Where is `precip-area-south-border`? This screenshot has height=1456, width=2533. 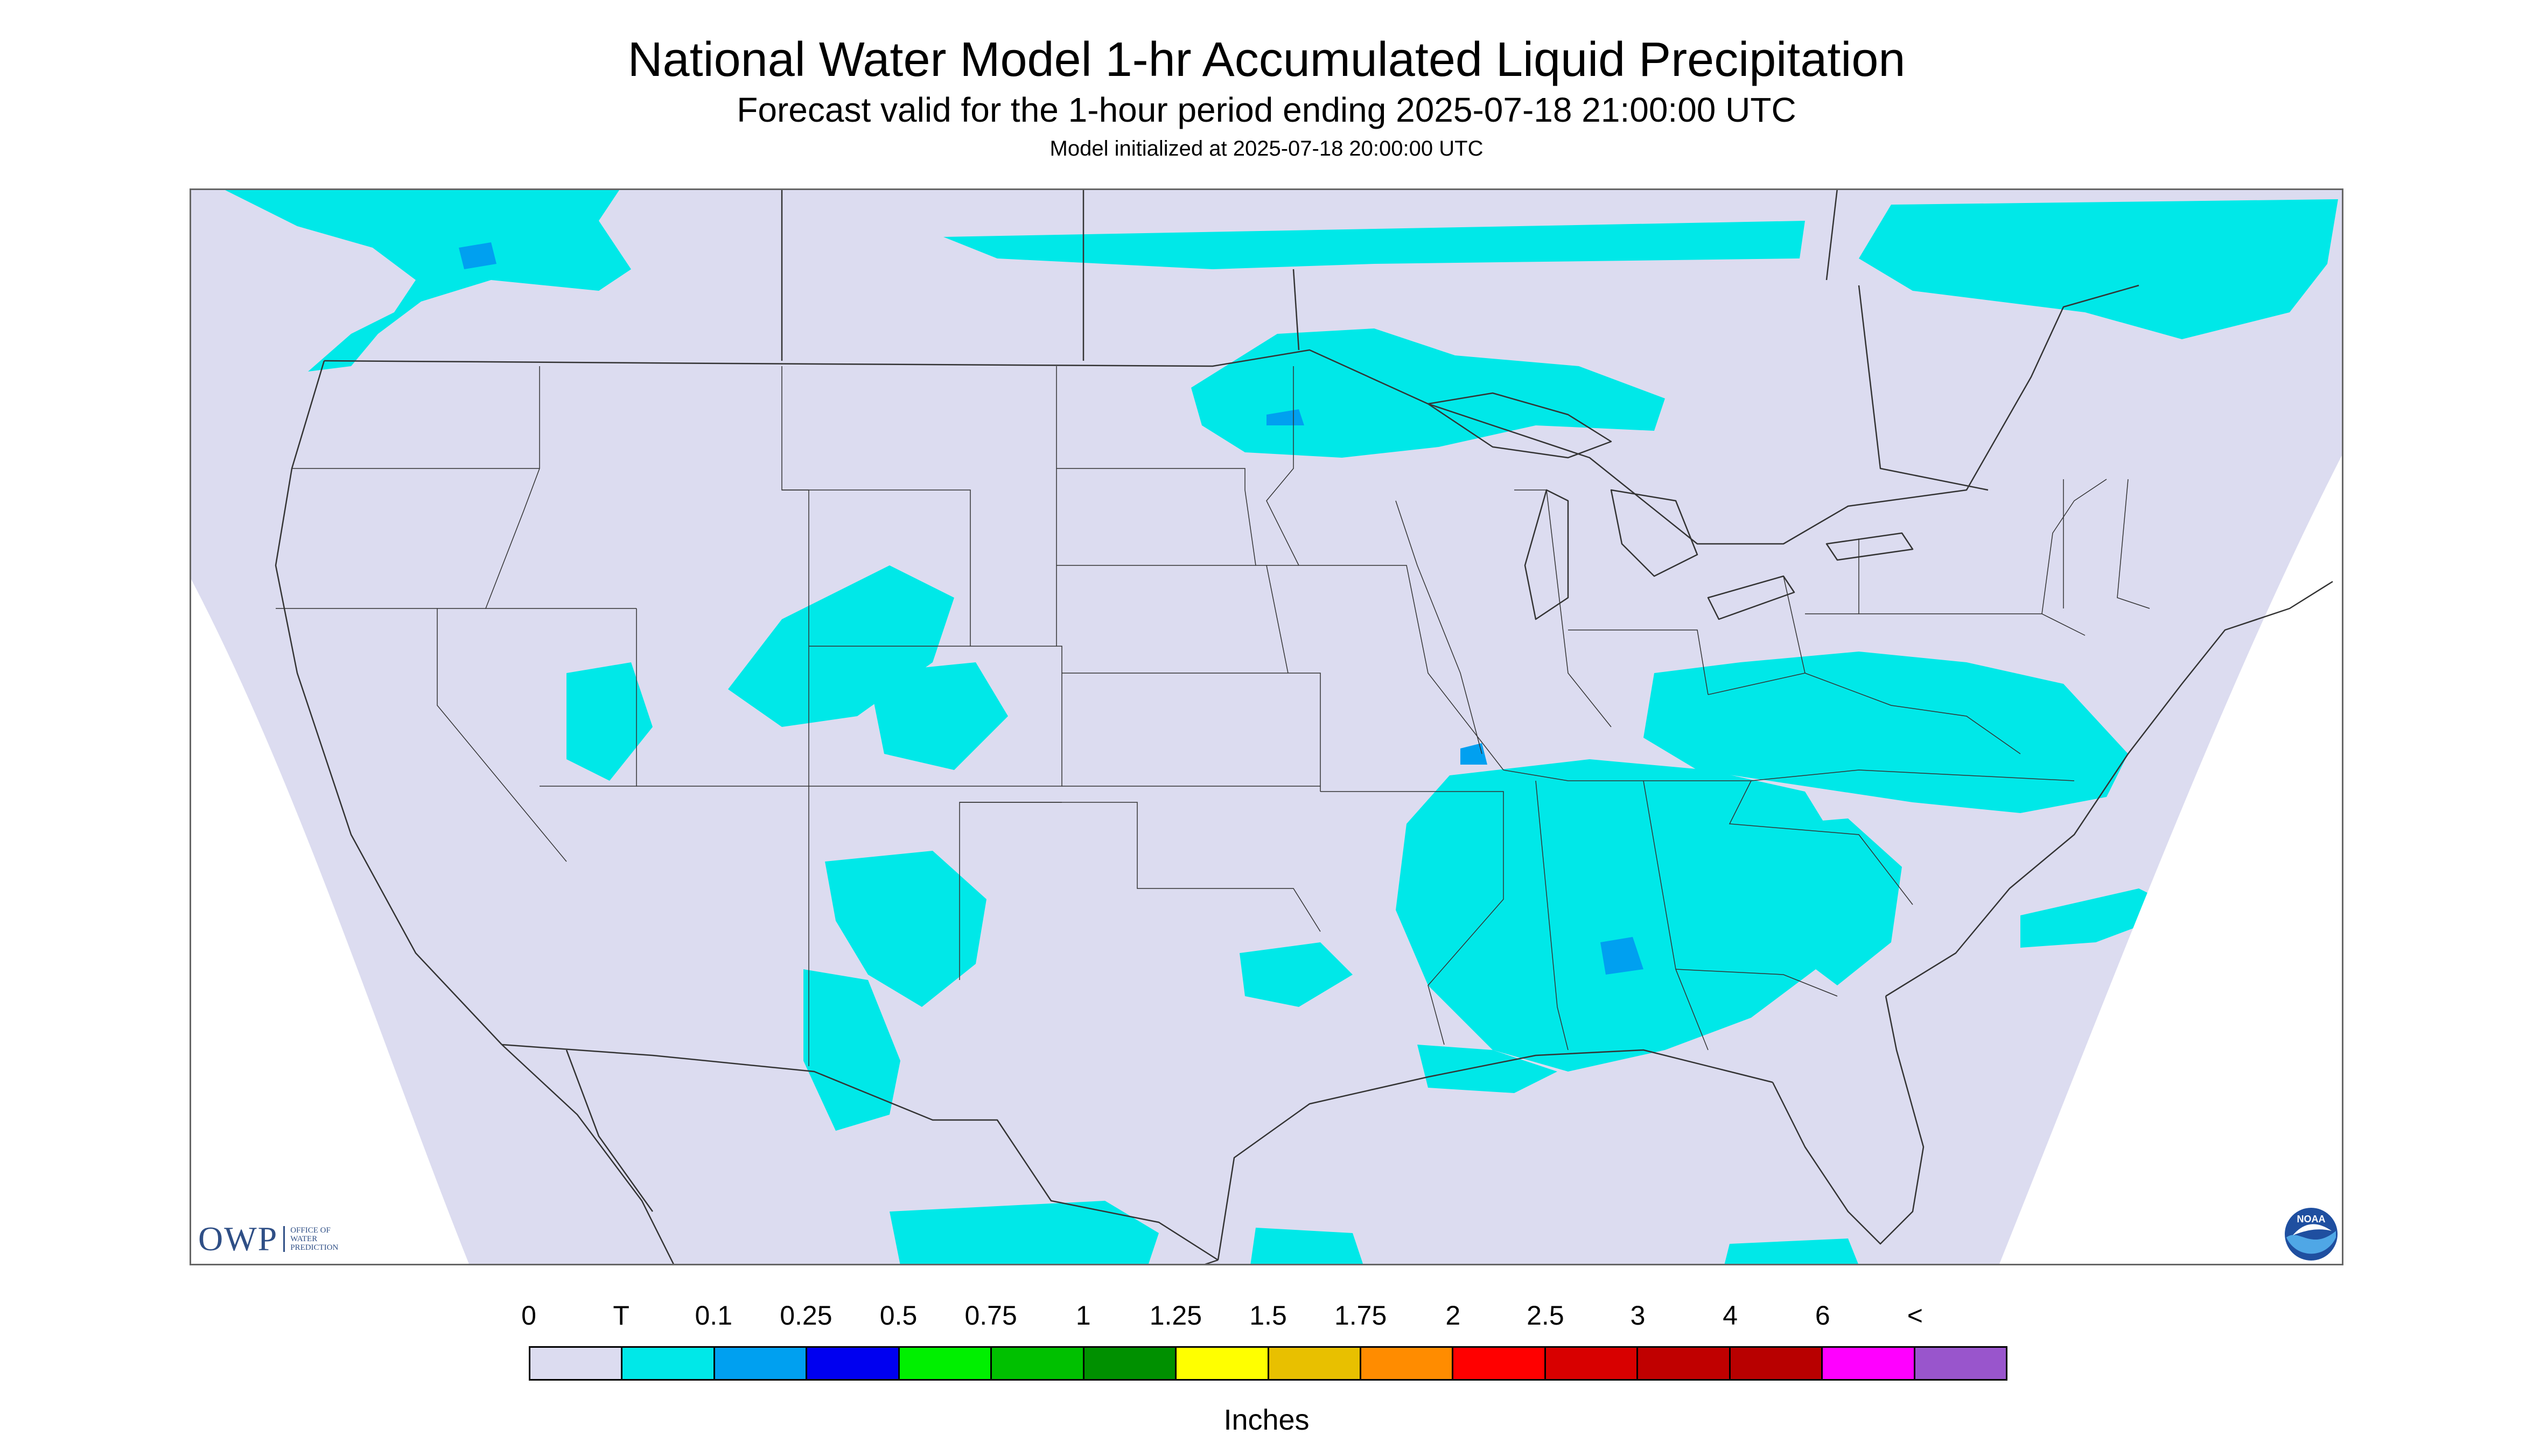
precip-area-south-border is located at coordinates (1024, 1233).